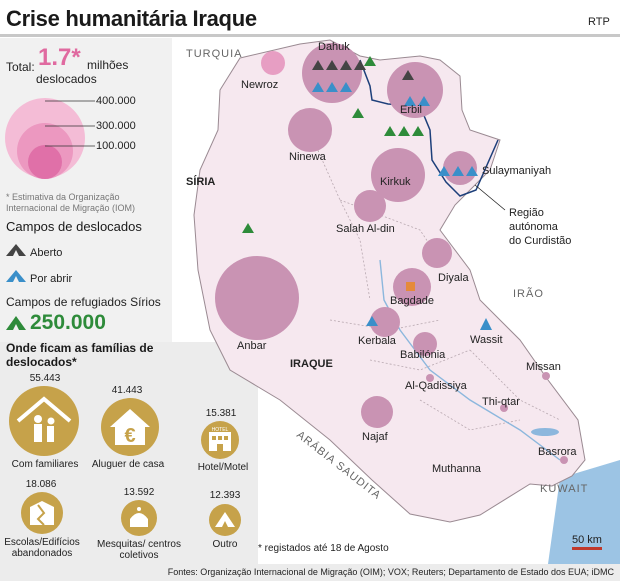 The width and height of the screenshot is (620, 581). Describe the element at coordinates (599, 22) in the screenshot. I see `brand-logo: RTP` at that location.